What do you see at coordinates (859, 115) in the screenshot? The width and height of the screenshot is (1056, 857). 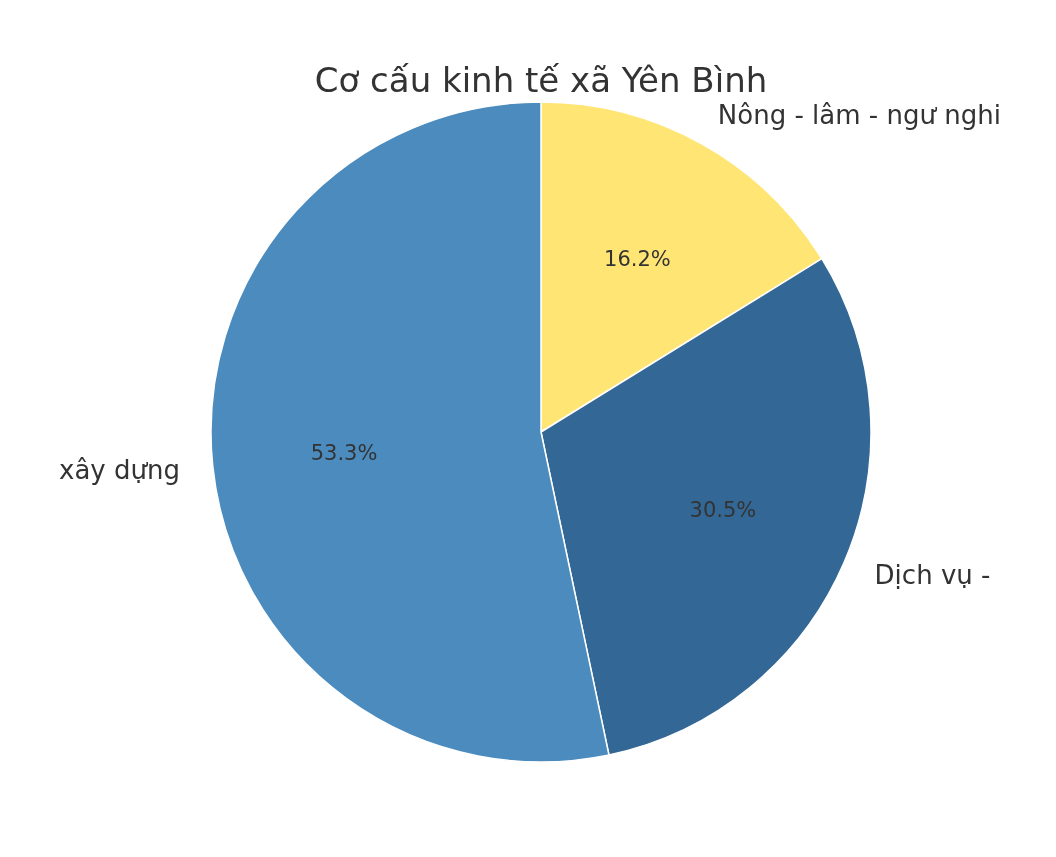 I see `slice-label: Nông - lâm - ngư nghi` at bounding box center [859, 115].